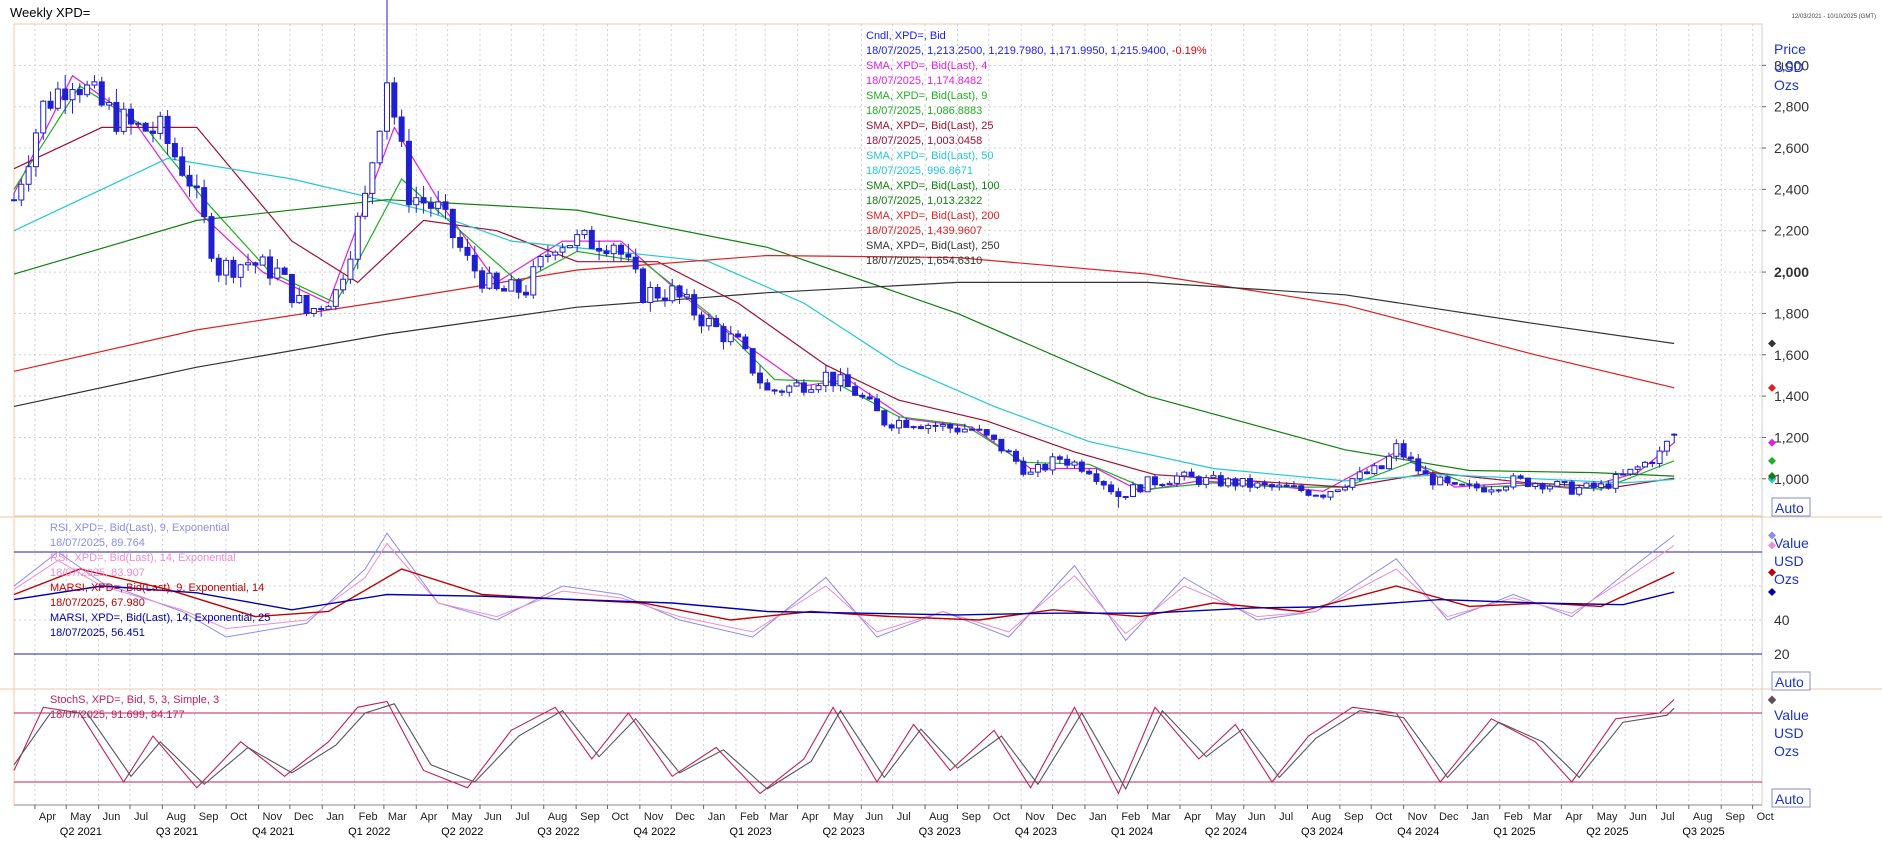 This screenshot has width=1882, height=858. I want to click on price-legend-line: SMA, XPD=, Bid(Last), 4, so click(926, 66).